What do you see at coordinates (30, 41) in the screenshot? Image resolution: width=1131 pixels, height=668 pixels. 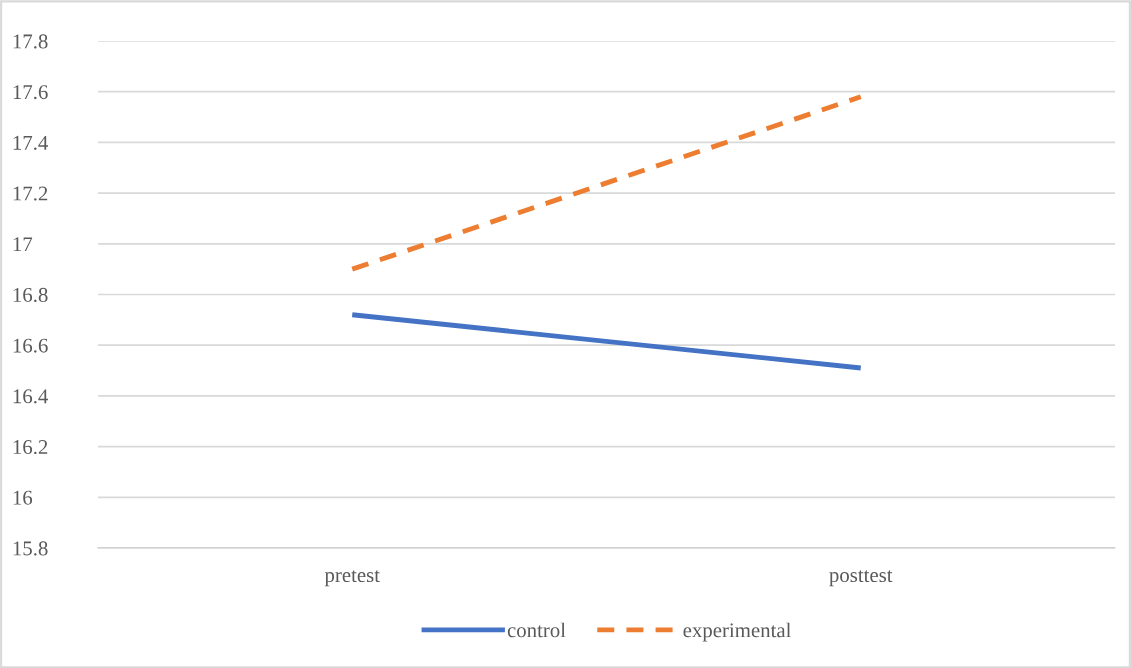 I see `y-tick-label: 17.8` at bounding box center [30, 41].